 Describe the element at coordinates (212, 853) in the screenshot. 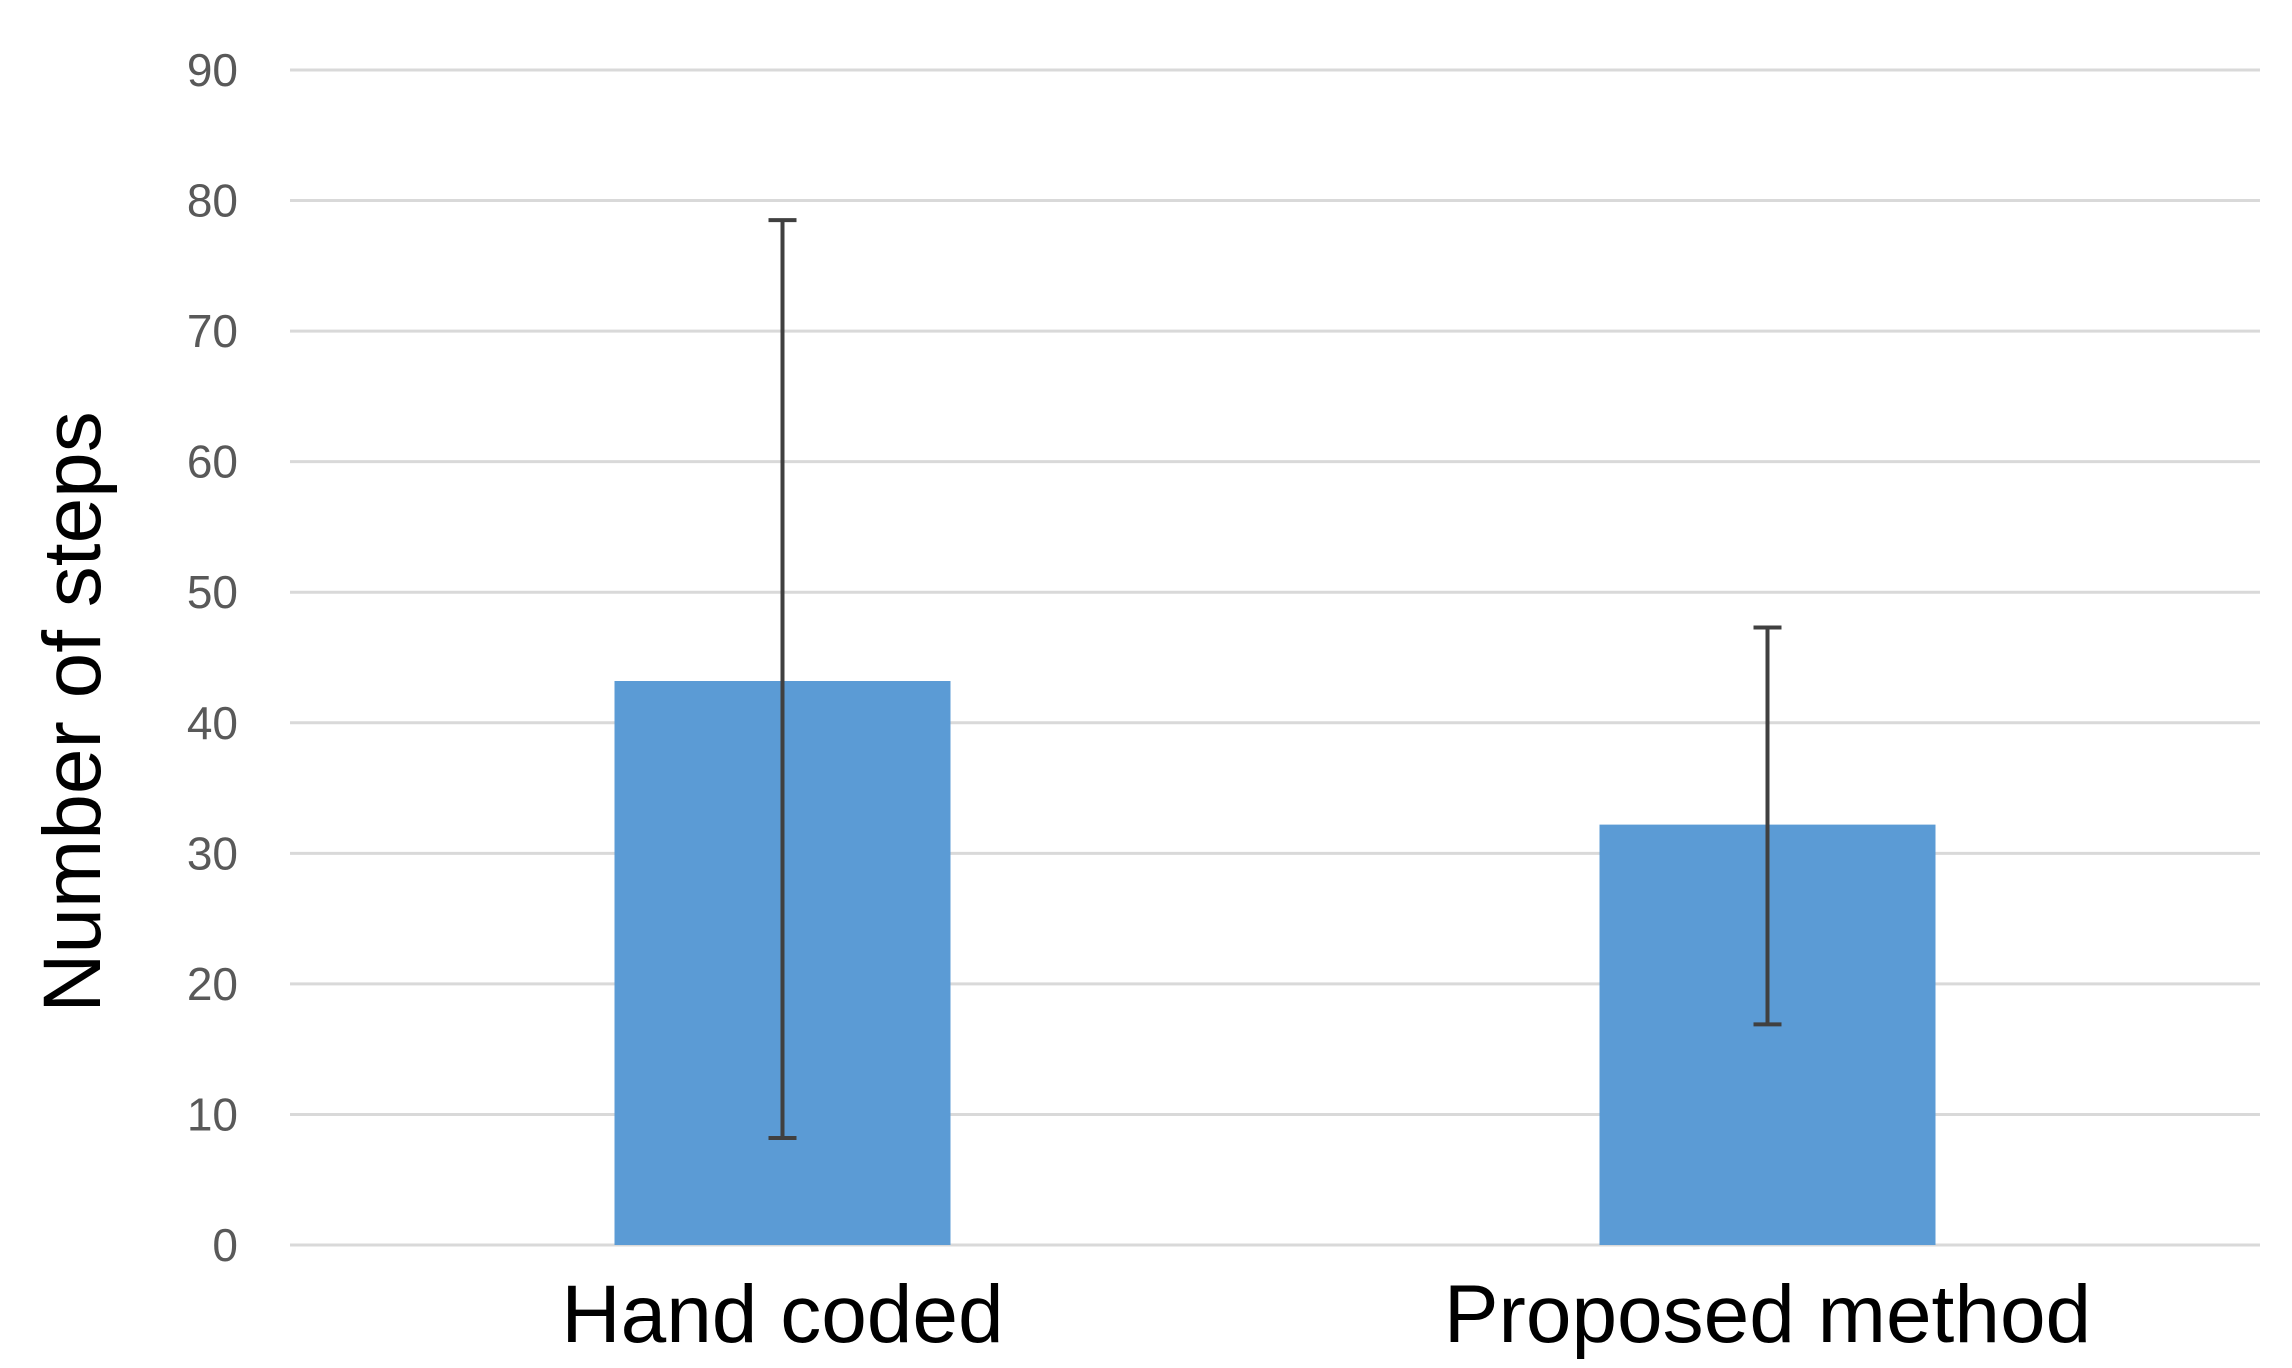

I see `y-tick-label: 30` at that location.